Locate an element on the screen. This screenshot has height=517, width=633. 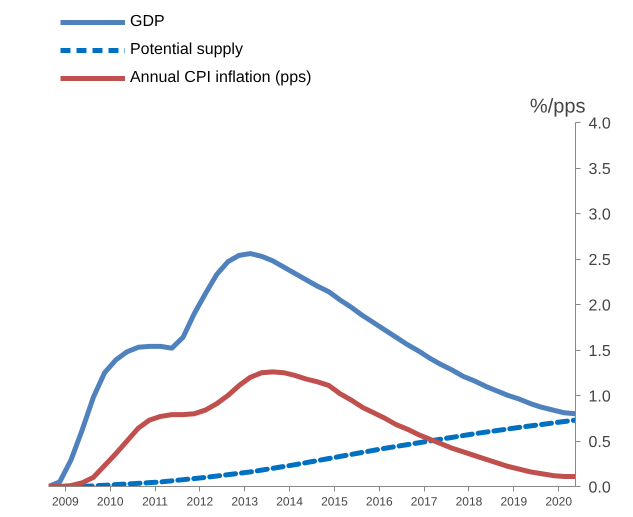
x-tick-label: 2011 is located at coordinates (155, 501).